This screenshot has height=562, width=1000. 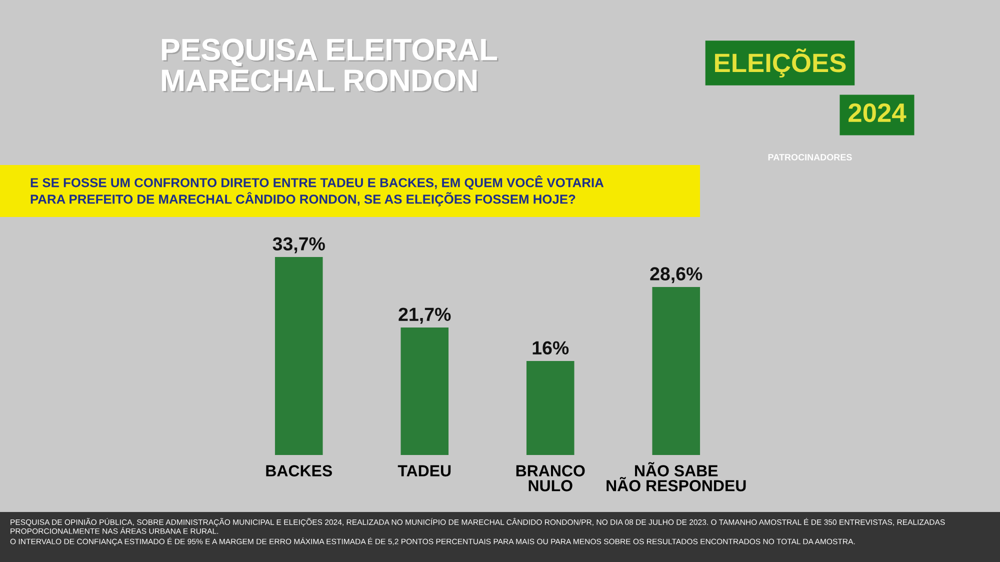 What do you see at coordinates (676, 275) in the screenshot?
I see `data-label: 28,6%` at bounding box center [676, 275].